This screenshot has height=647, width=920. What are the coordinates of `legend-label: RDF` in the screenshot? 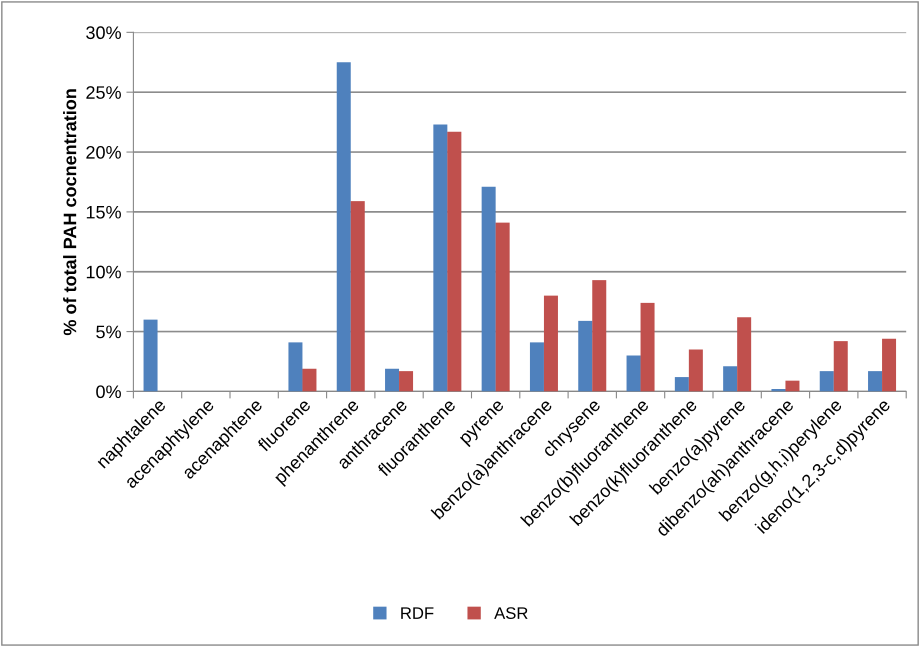 It's located at (417, 613).